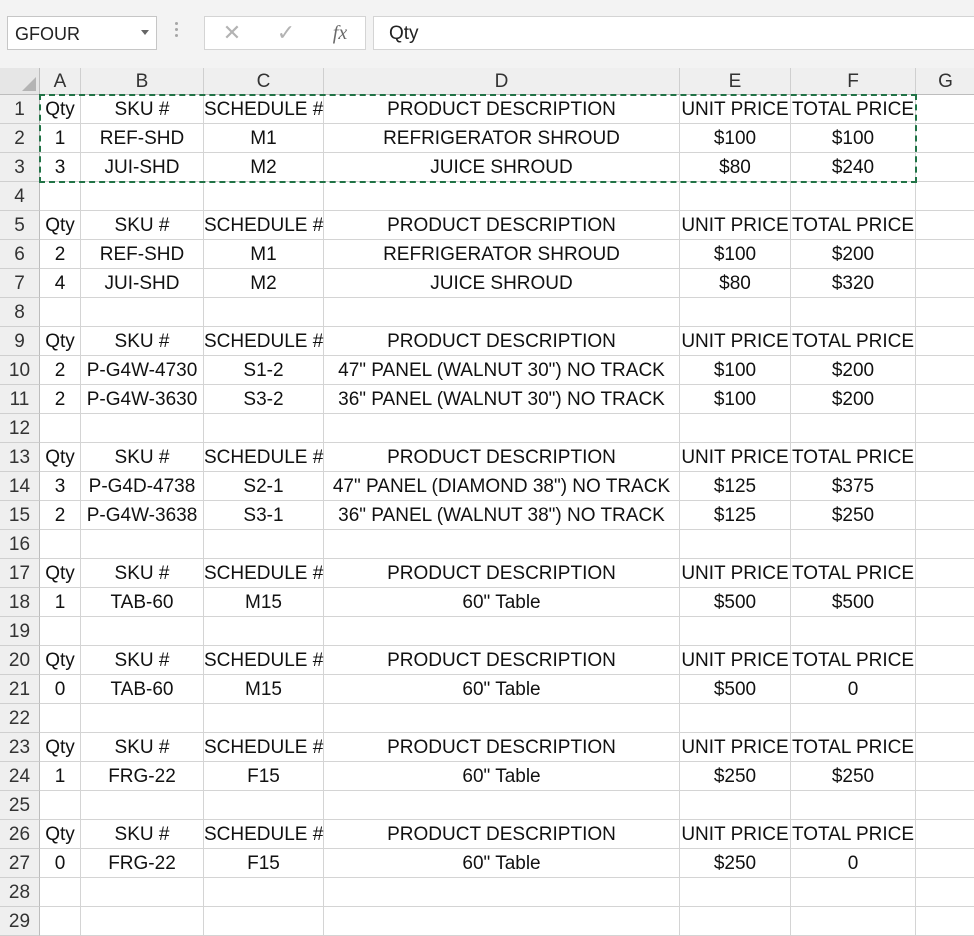  What do you see at coordinates (142, 660) in the screenshot?
I see `cell-b20: SKU #` at bounding box center [142, 660].